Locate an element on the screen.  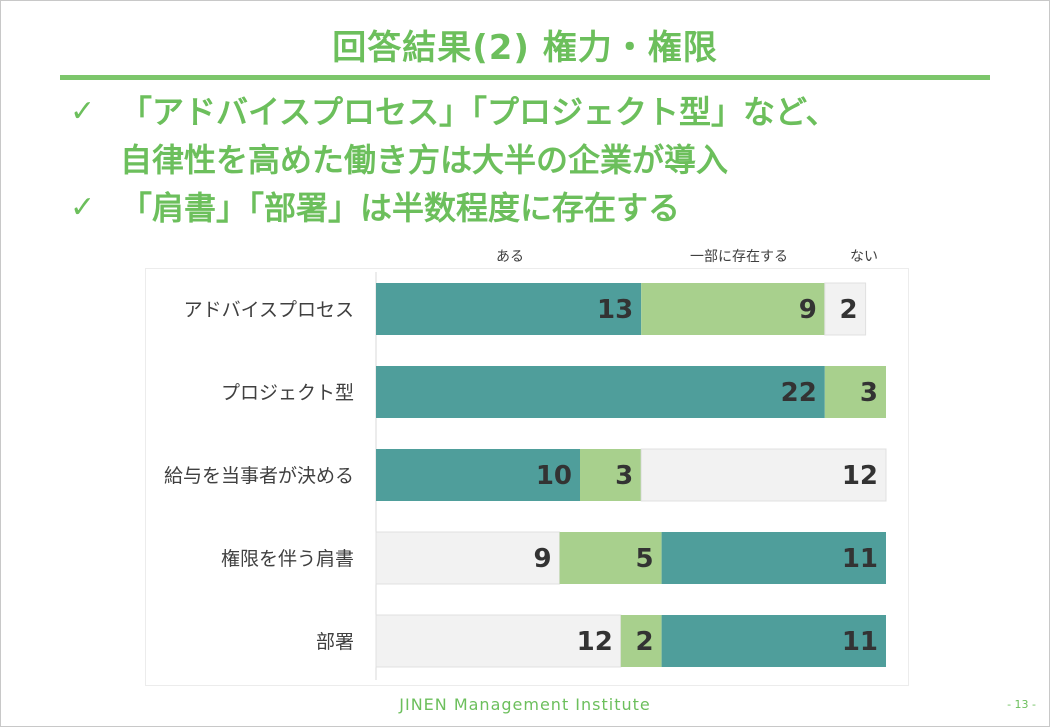
category-label: 部署 is located at coordinates (335, 642).